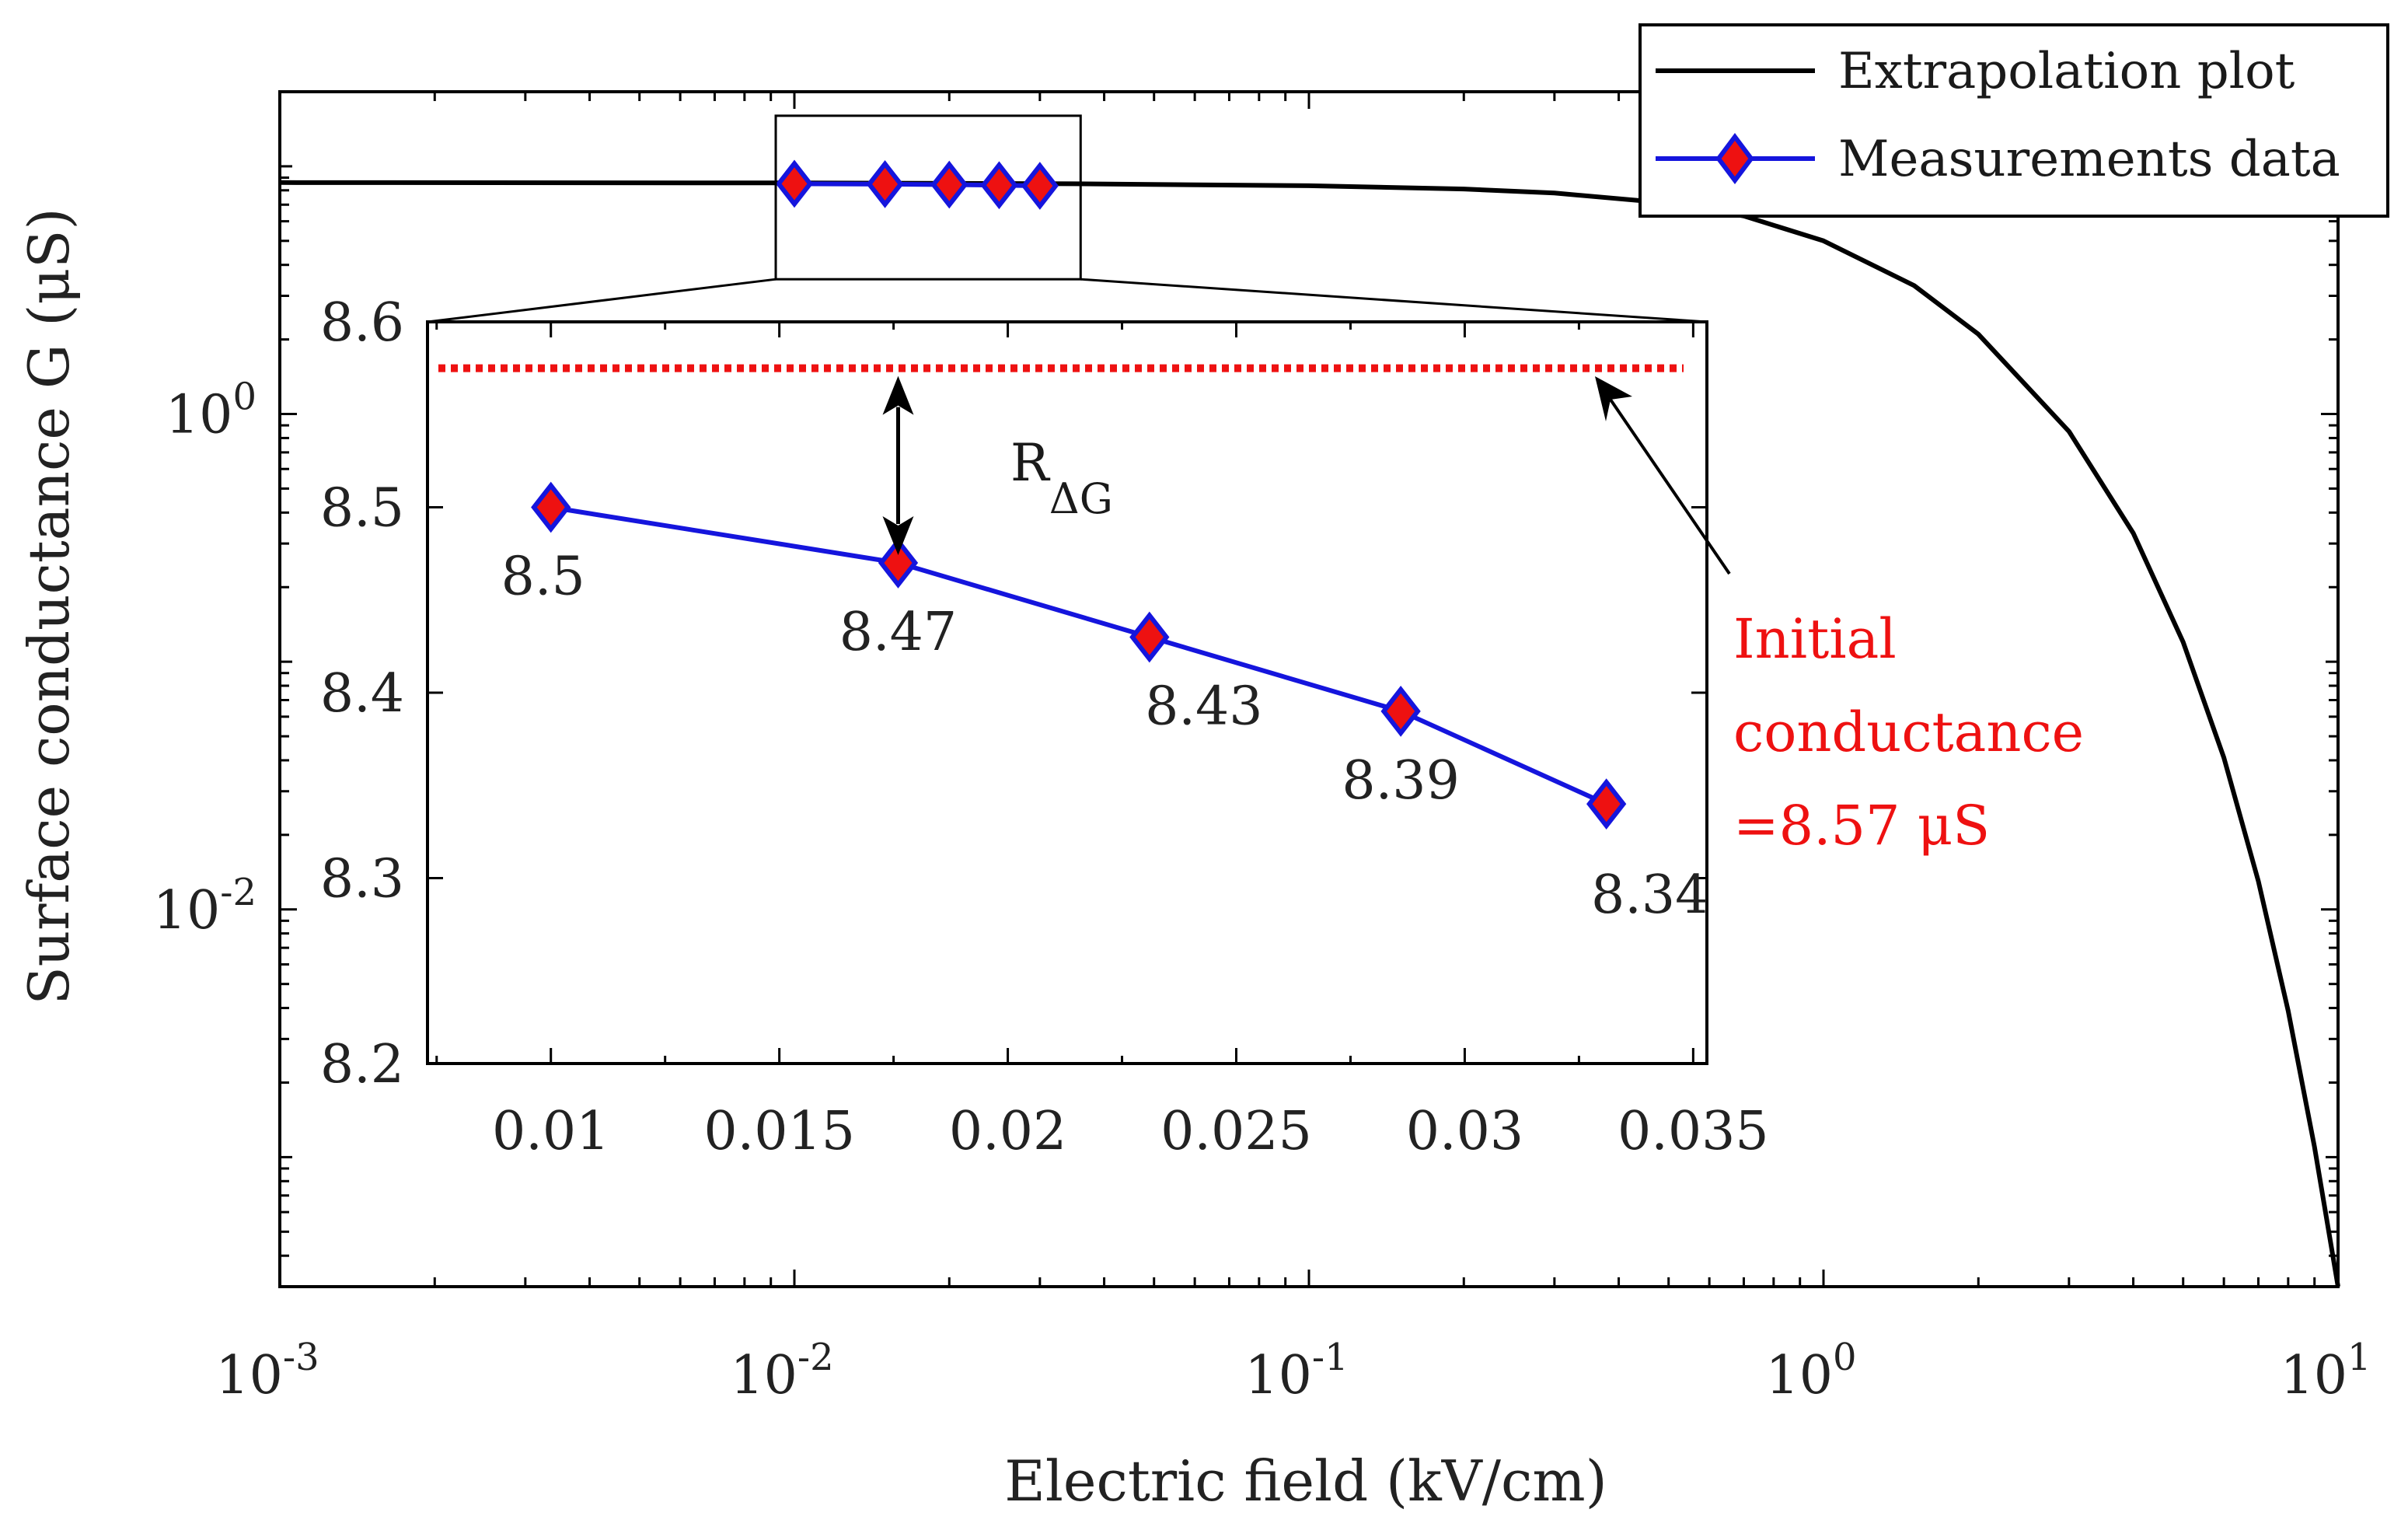 Image resolution: width=2408 pixels, height=1523 pixels. I want to click on zoom-box, so click(928, 197).